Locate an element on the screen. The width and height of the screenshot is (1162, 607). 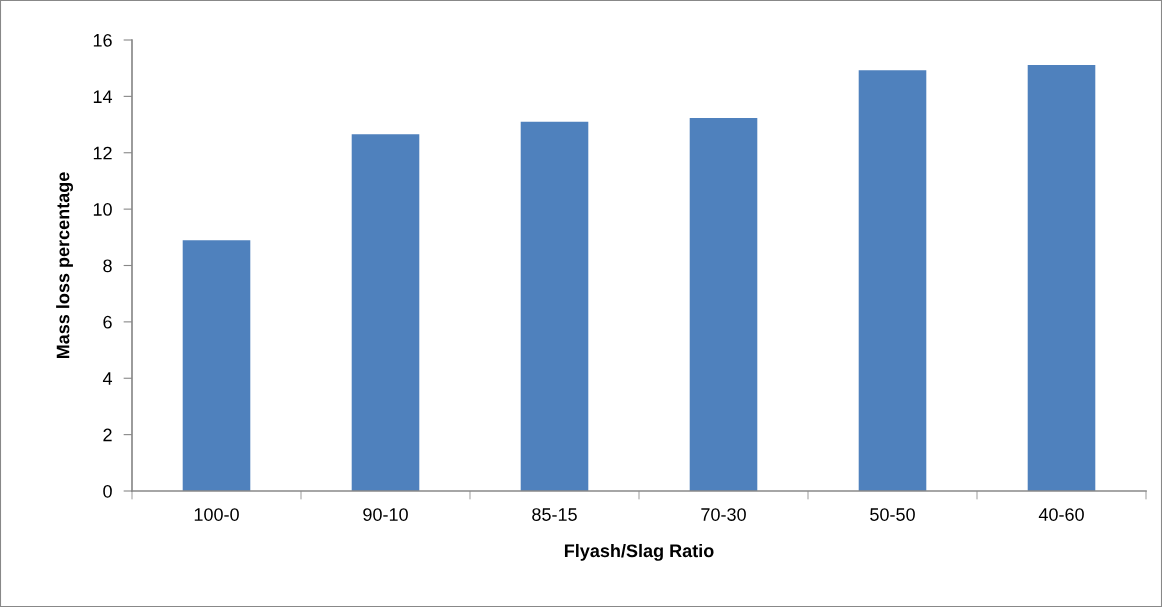
x-tick-label: 50-50 is located at coordinates (892, 514).